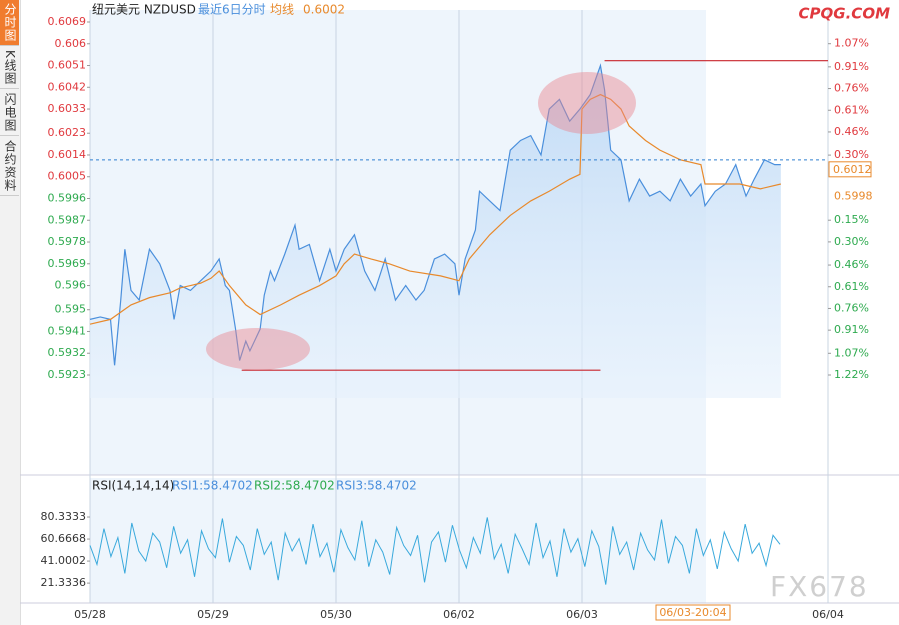 The image size is (899, 625). What do you see at coordinates (144, 10) in the screenshot?
I see `chart-title: 纽元美元 NZDUSD` at bounding box center [144, 10].